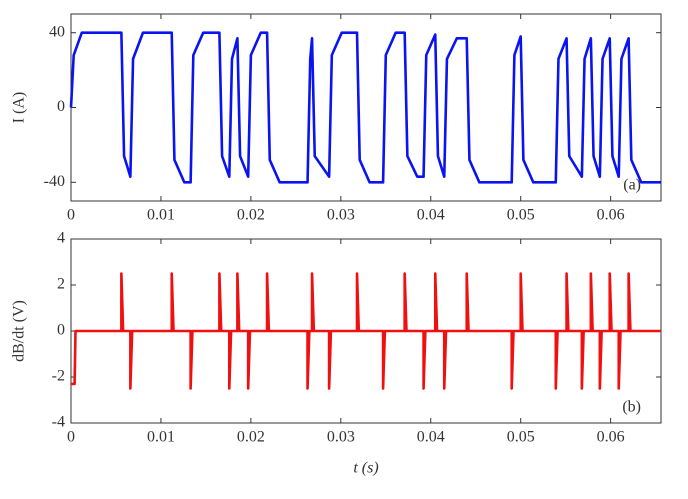  Describe the element at coordinates (365, 468) in the screenshot. I see `x-axis-label: t (s)` at that location.